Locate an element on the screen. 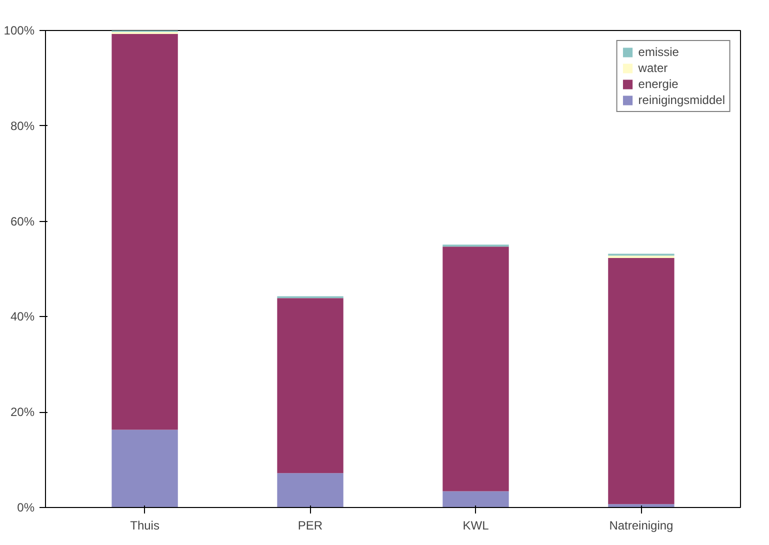 This screenshot has width=769, height=545. y-tick-label: 60% is located at coordinates (22, 221).